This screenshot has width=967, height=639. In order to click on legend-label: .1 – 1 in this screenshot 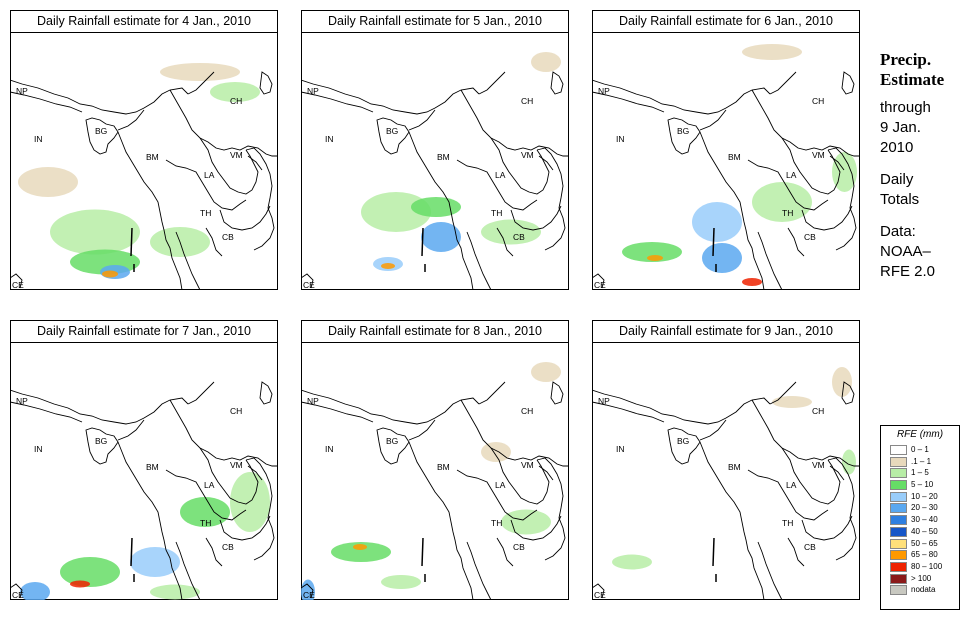, I will do `click(921, 461)`.